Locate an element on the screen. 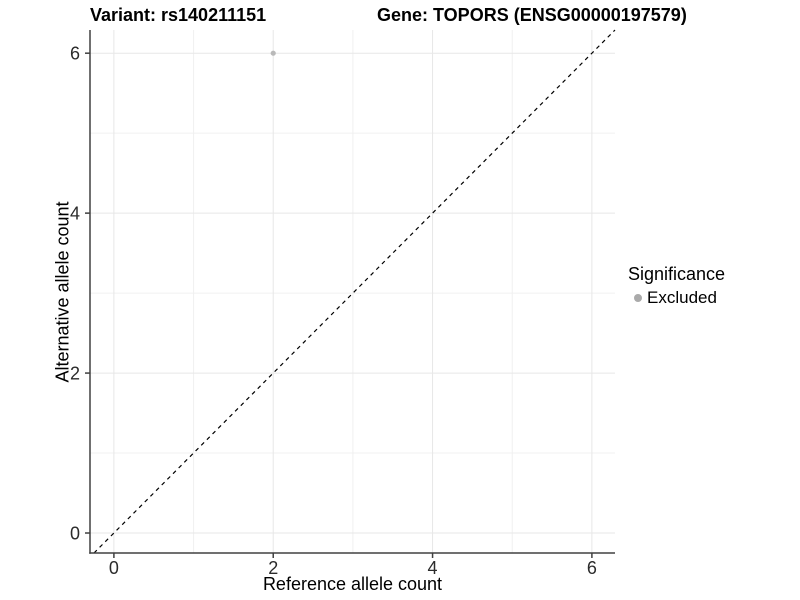 The width and height of the screenshot is (800, 600). y-tick-label: 0 is located at coordinates (75, 534).